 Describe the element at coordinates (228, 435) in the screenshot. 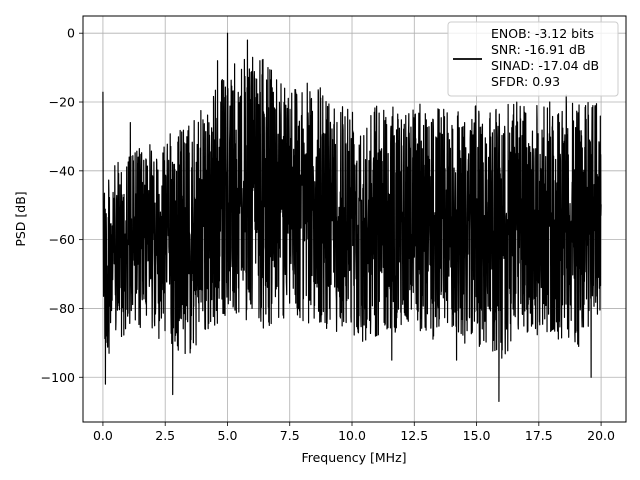

I see `x-tick-label: 5.0` at that location.